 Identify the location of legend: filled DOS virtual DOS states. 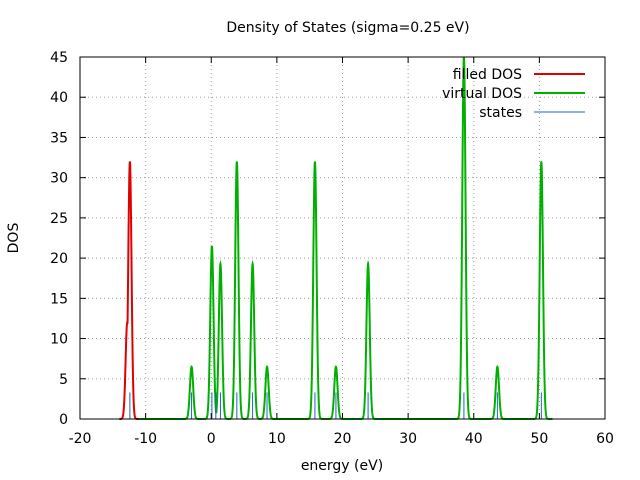
(513, 94).